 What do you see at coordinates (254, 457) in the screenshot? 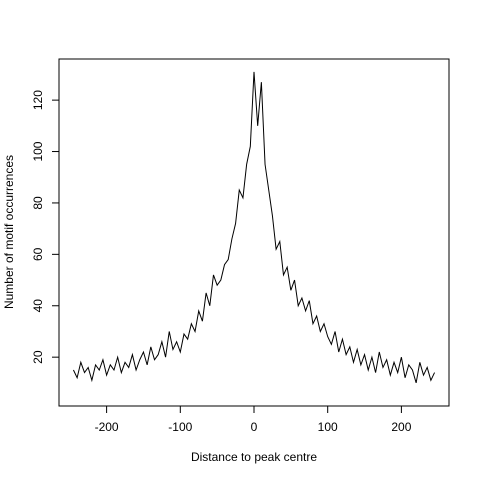
I see `x-axis-label: Distance to peak centre` at bounding box center [254, 457].